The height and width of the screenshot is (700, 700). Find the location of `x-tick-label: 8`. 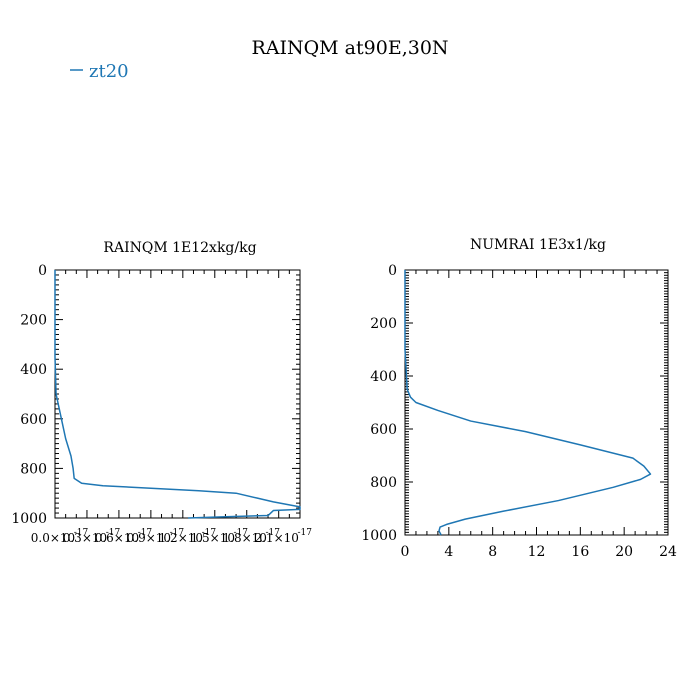

x-tick-label: 8 is located at coordinates (492, 552).